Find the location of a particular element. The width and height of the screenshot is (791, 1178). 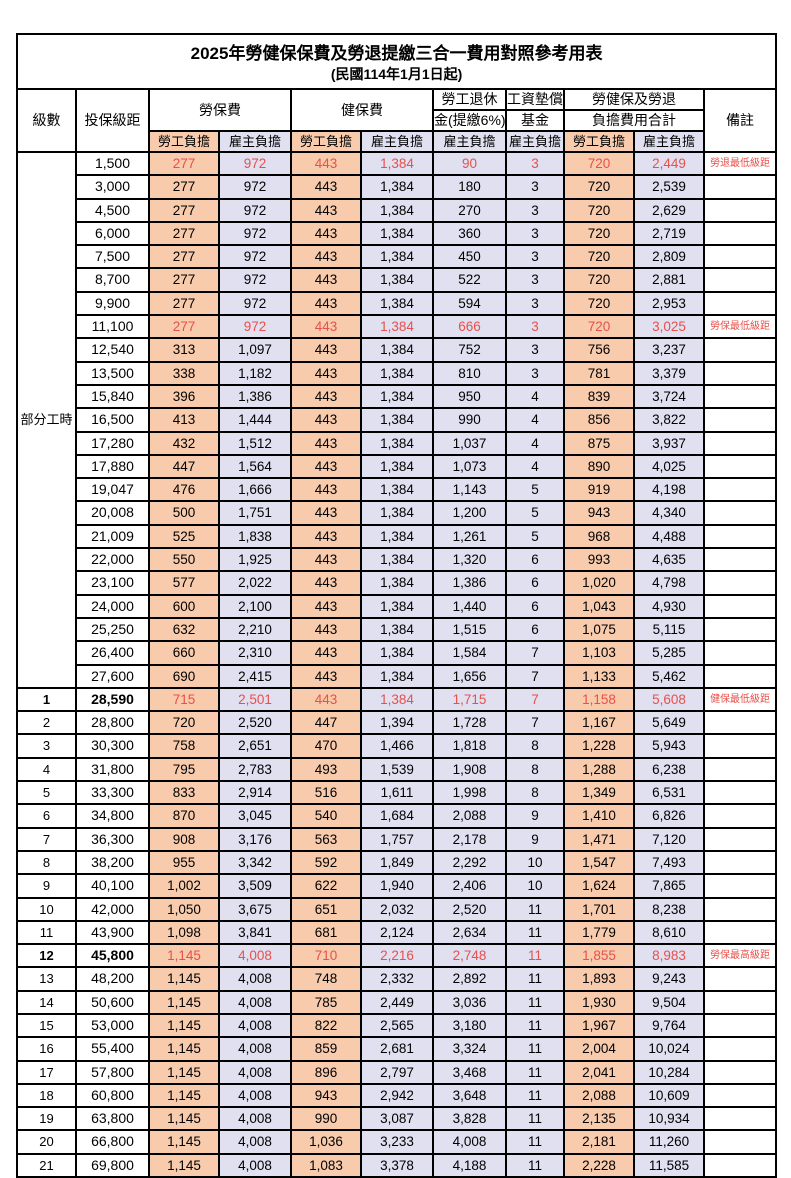

subheader-pension-employer: 雇主負擔 is located at coordinates (469, 141).